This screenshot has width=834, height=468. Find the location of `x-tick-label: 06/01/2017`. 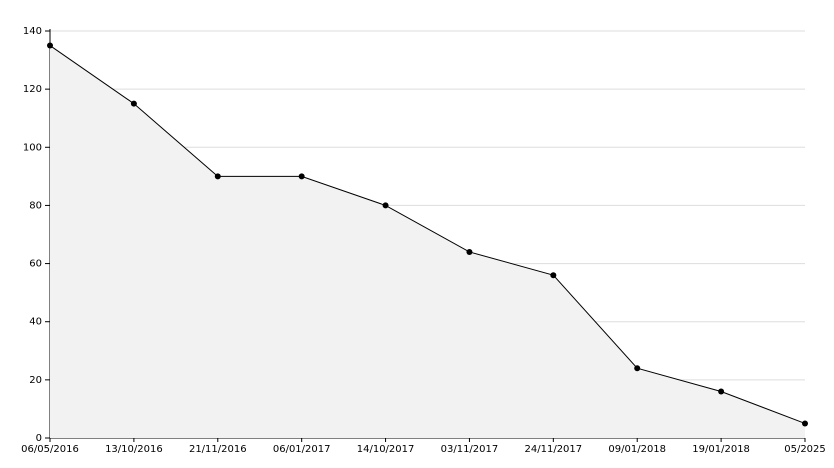

x-tick-label: 06/01/2017 is located at coordinates (302, 449).